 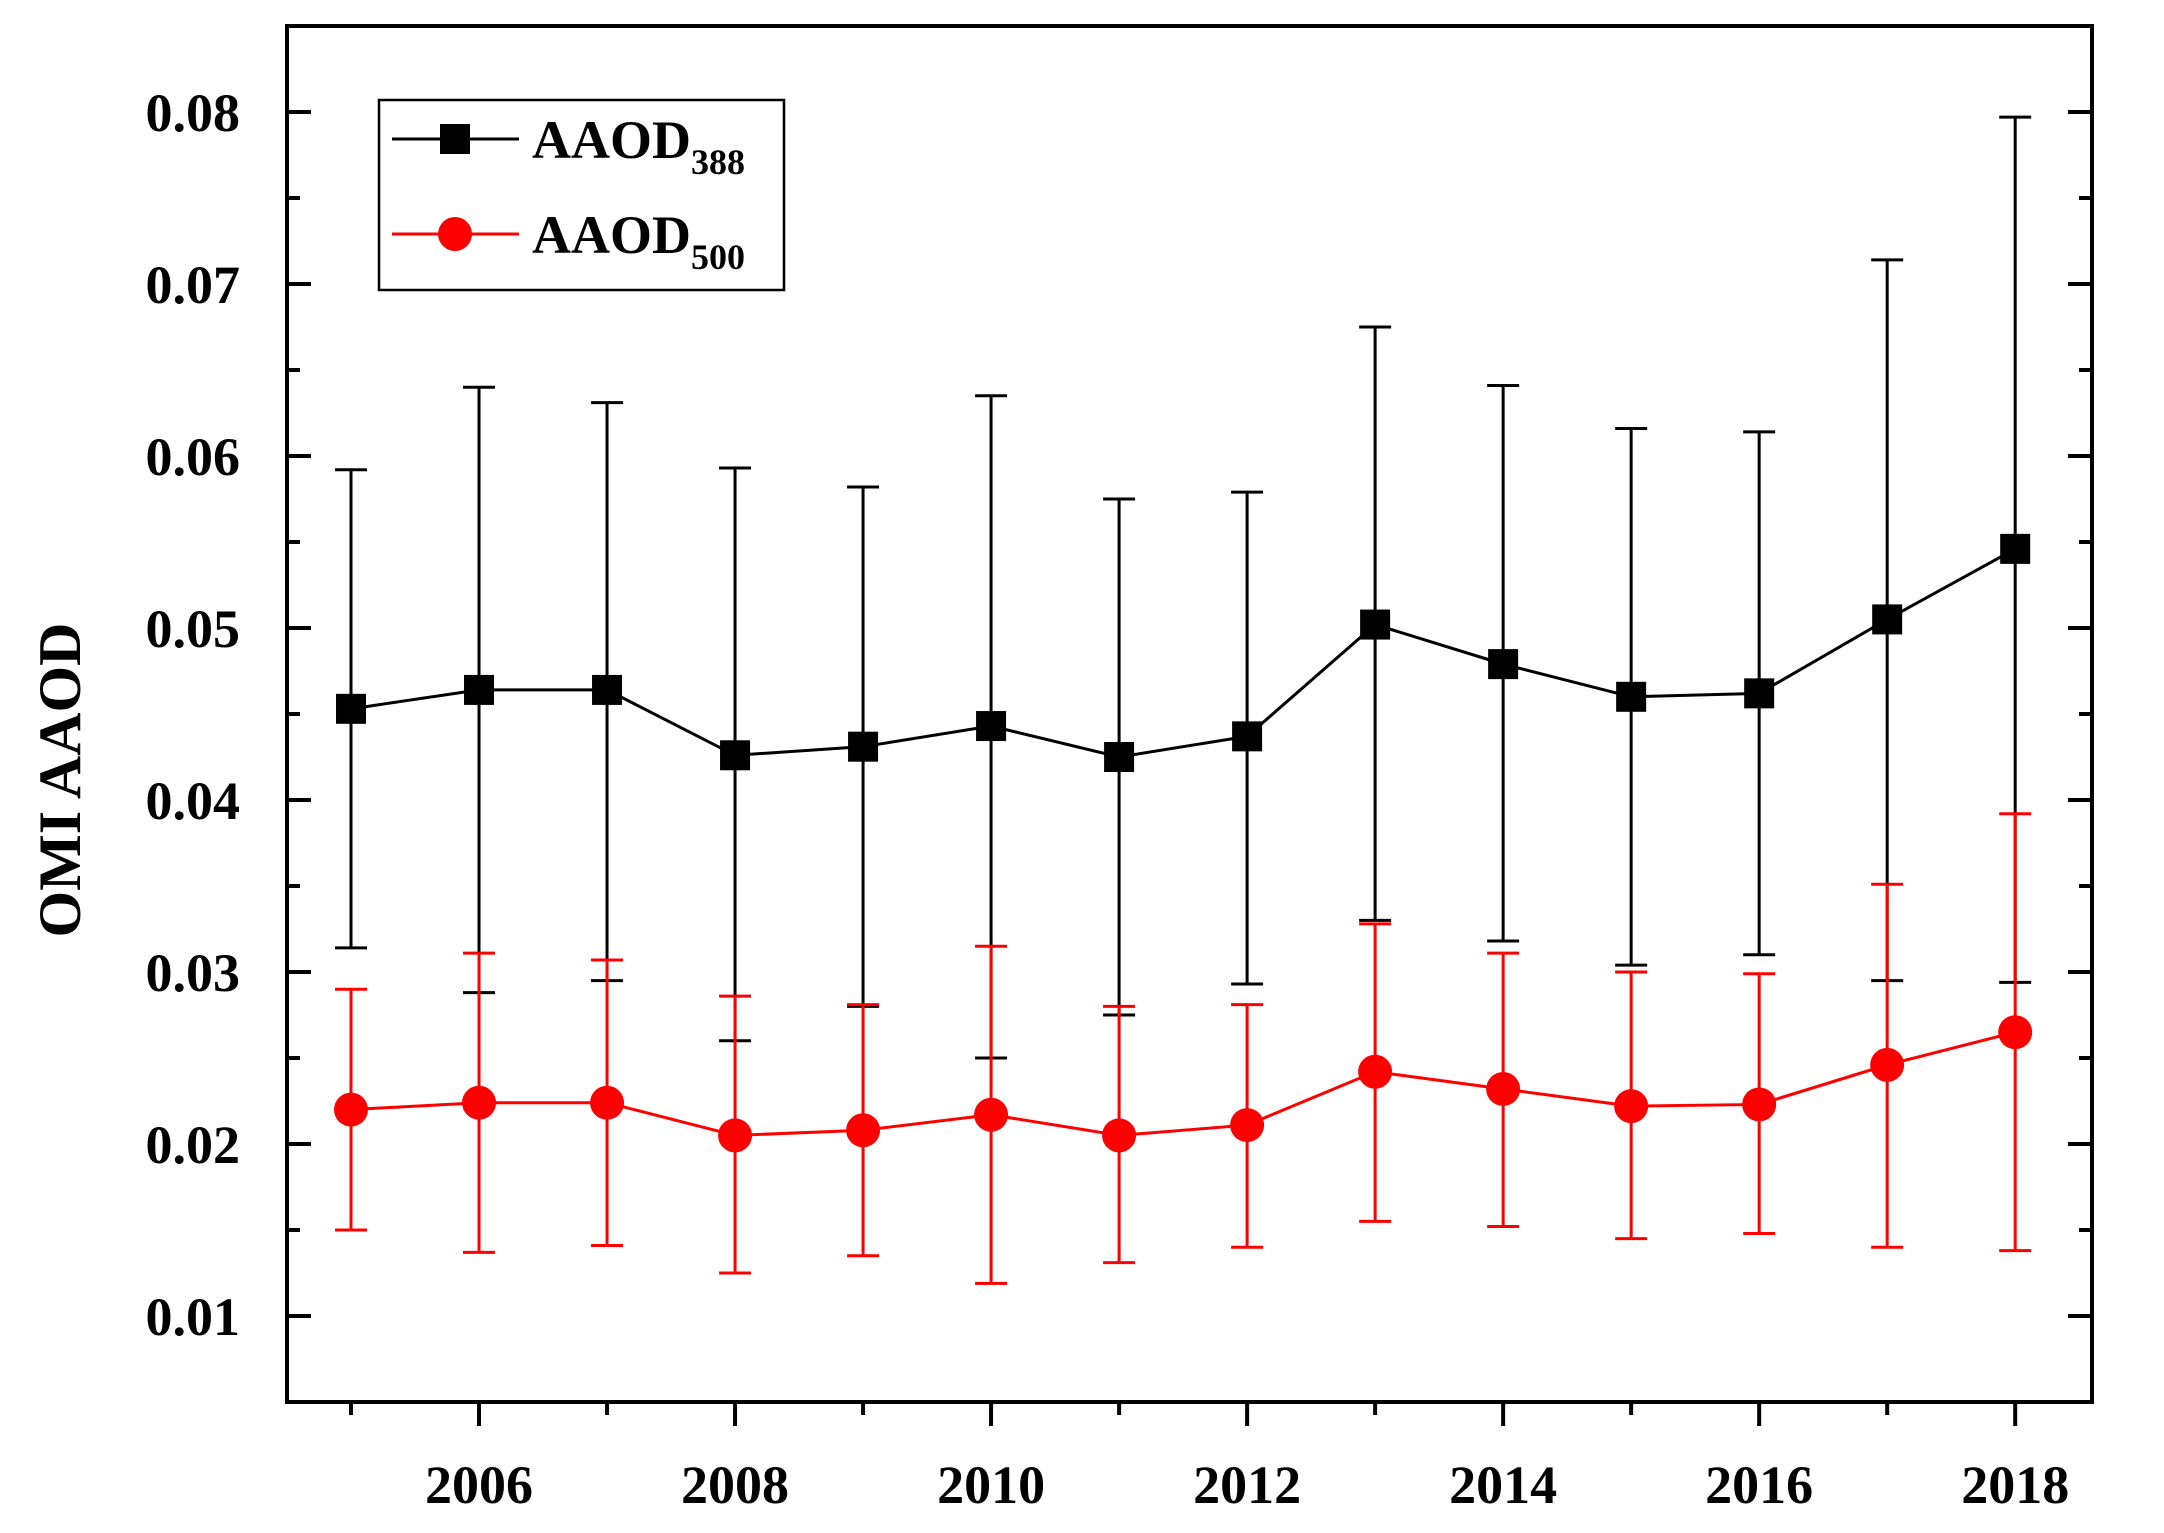 I want to click on y-tick-label: 0.03, so click(x=193, y=973).